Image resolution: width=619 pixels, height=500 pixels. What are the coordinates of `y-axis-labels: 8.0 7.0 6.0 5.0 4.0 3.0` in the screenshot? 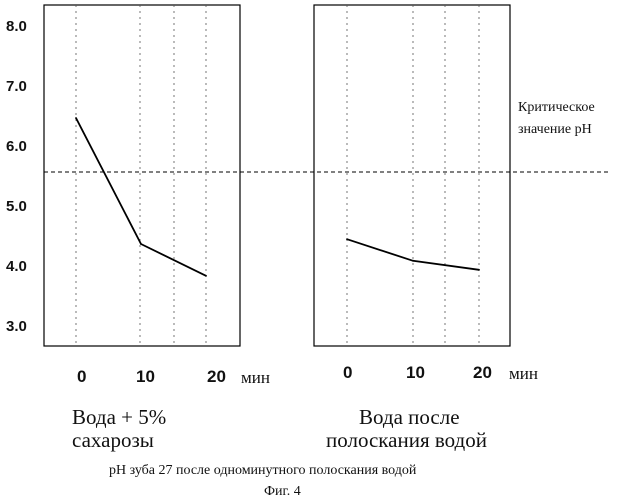 It's located at (16, 176).